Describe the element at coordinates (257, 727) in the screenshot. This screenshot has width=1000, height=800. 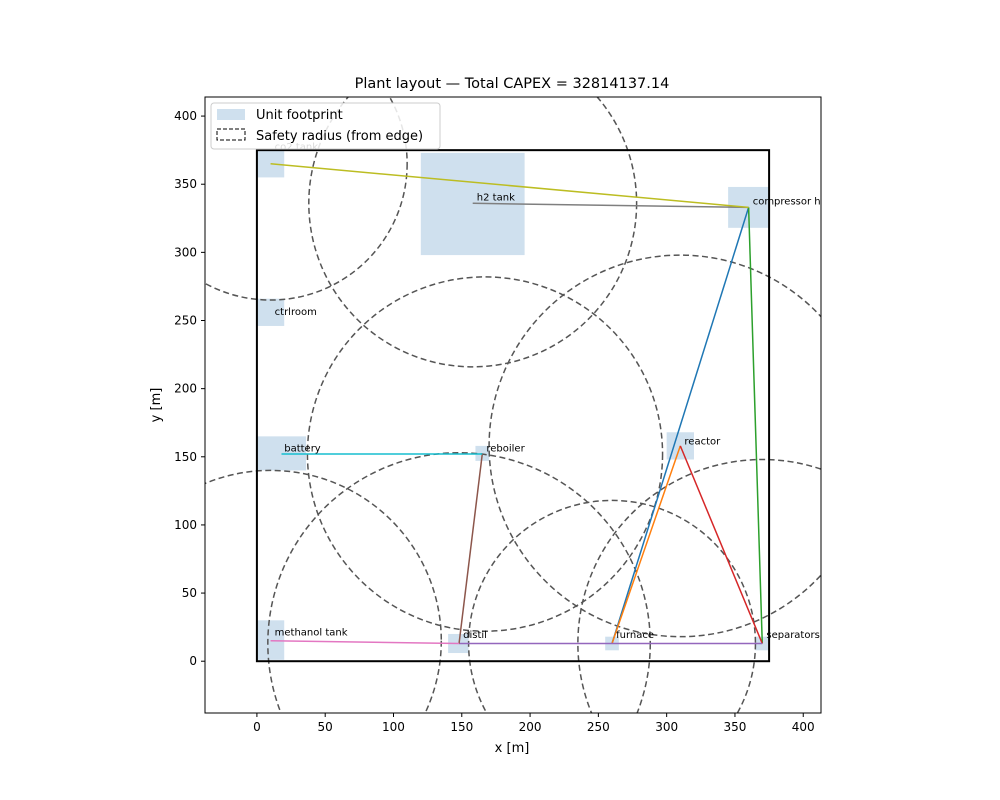
I see `x-tick-label: 0` at that location.